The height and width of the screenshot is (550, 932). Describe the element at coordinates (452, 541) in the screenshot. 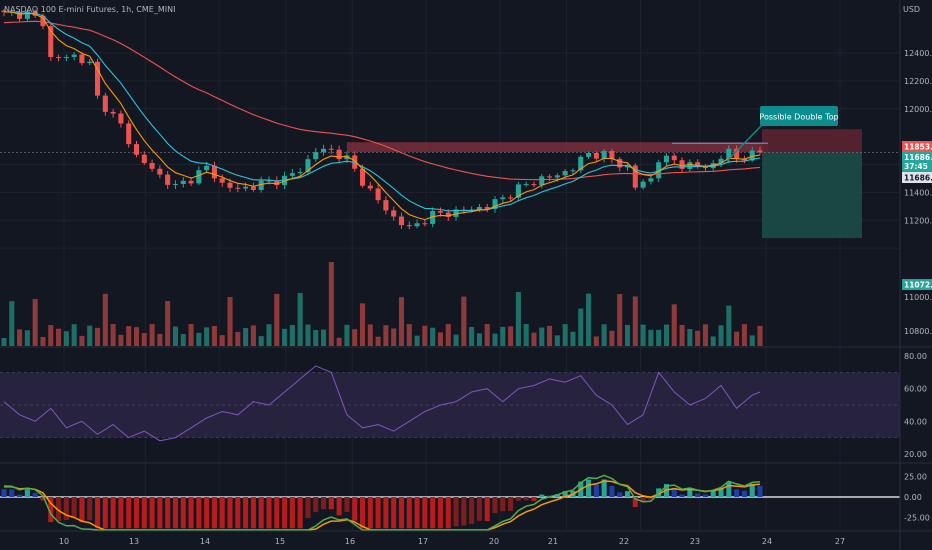

I see `time-axis: 10 13 14 15 16 17 20 21 22 23 24 27` at that location.